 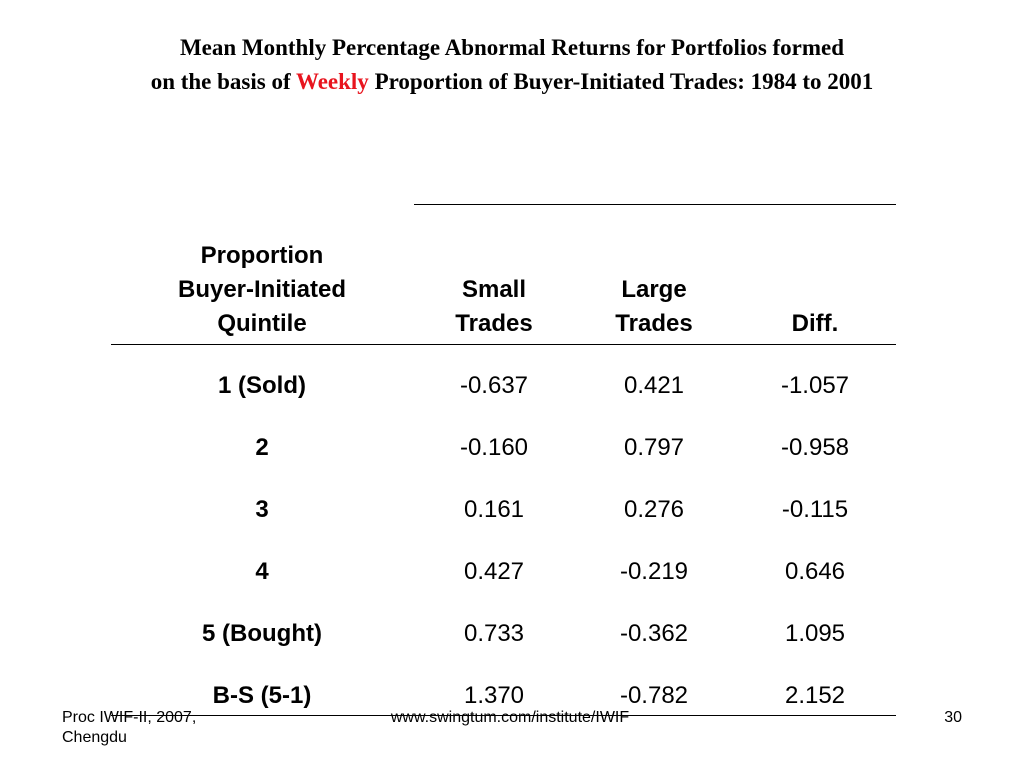 I want to click on cell-diff: -1.057, so click(x=815, y=385).